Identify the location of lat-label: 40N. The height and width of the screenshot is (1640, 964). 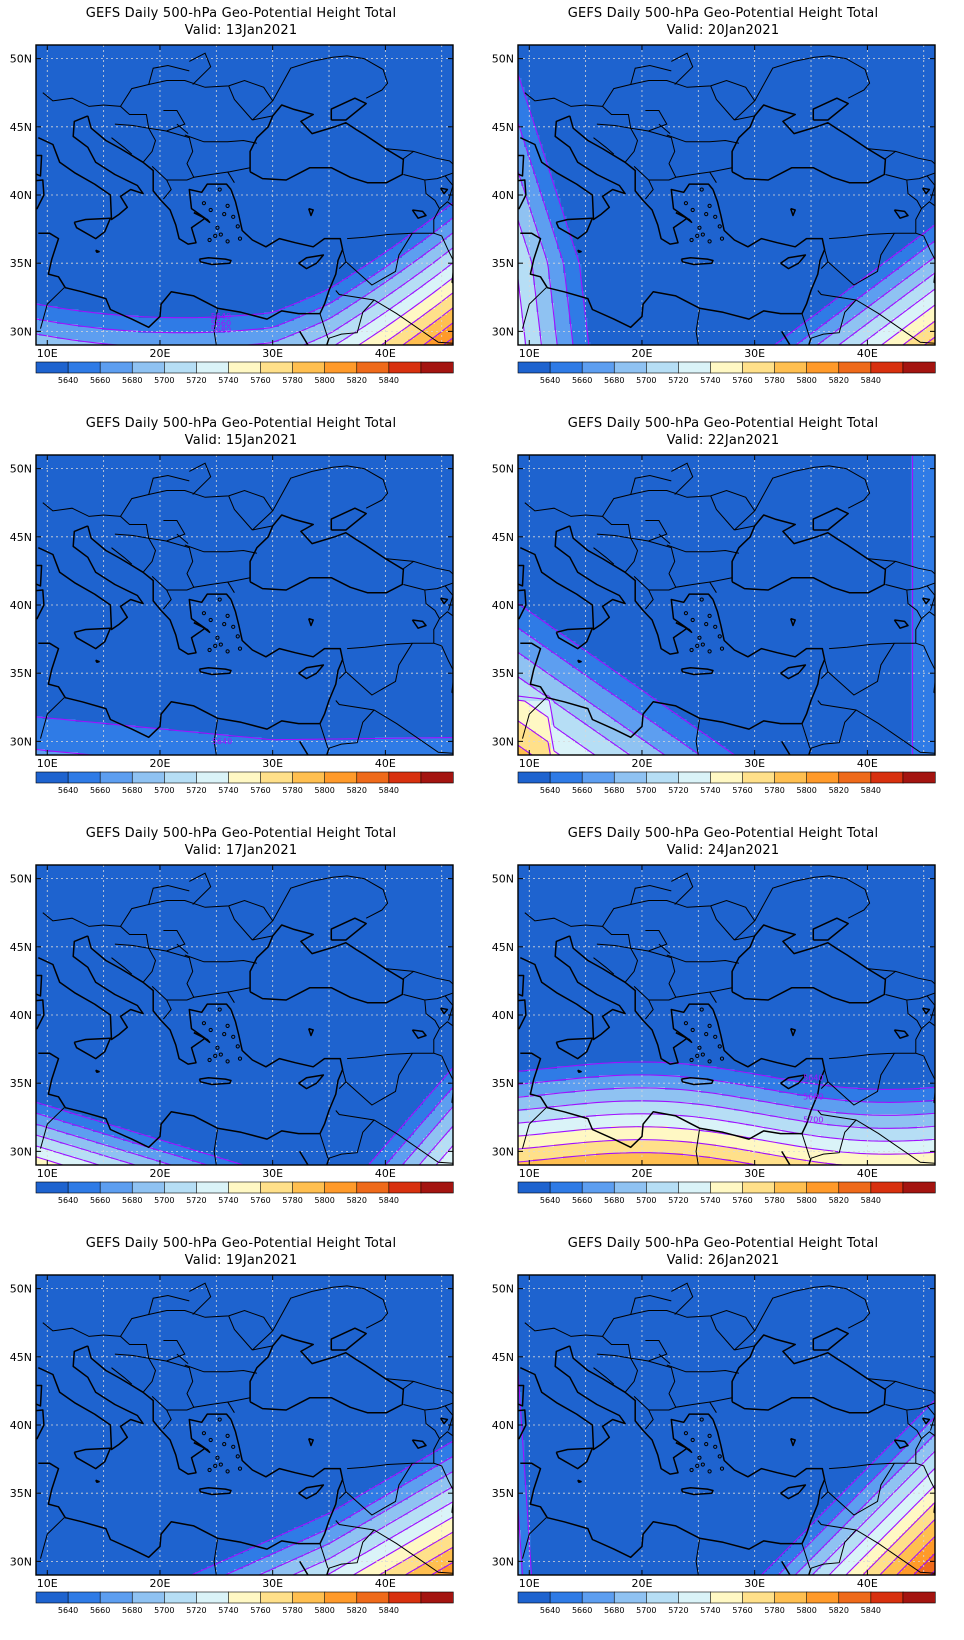
(21, 195).